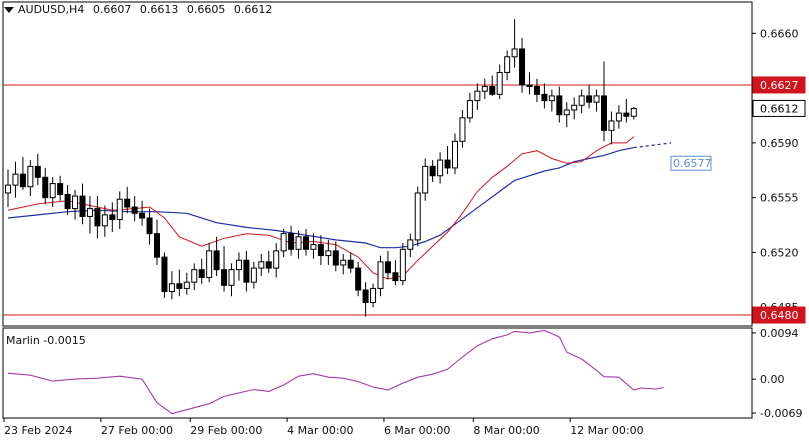 The image size is (809, 443). I want to click on support-tag-label: 0.6480, so click(779, 315).